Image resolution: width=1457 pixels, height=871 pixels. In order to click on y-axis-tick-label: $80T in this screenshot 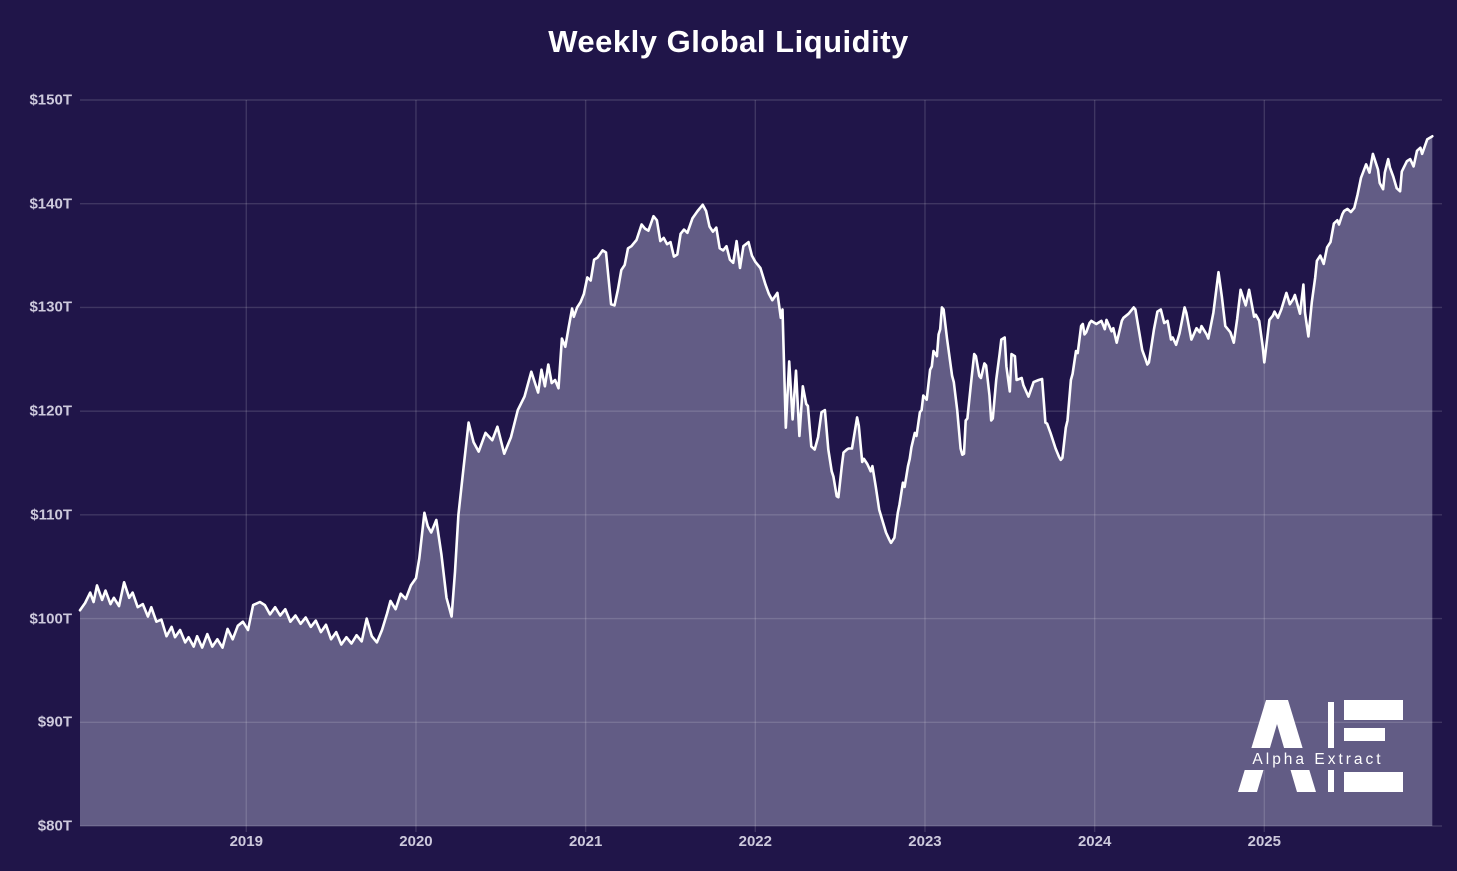, I will do `click(54, 826)`.